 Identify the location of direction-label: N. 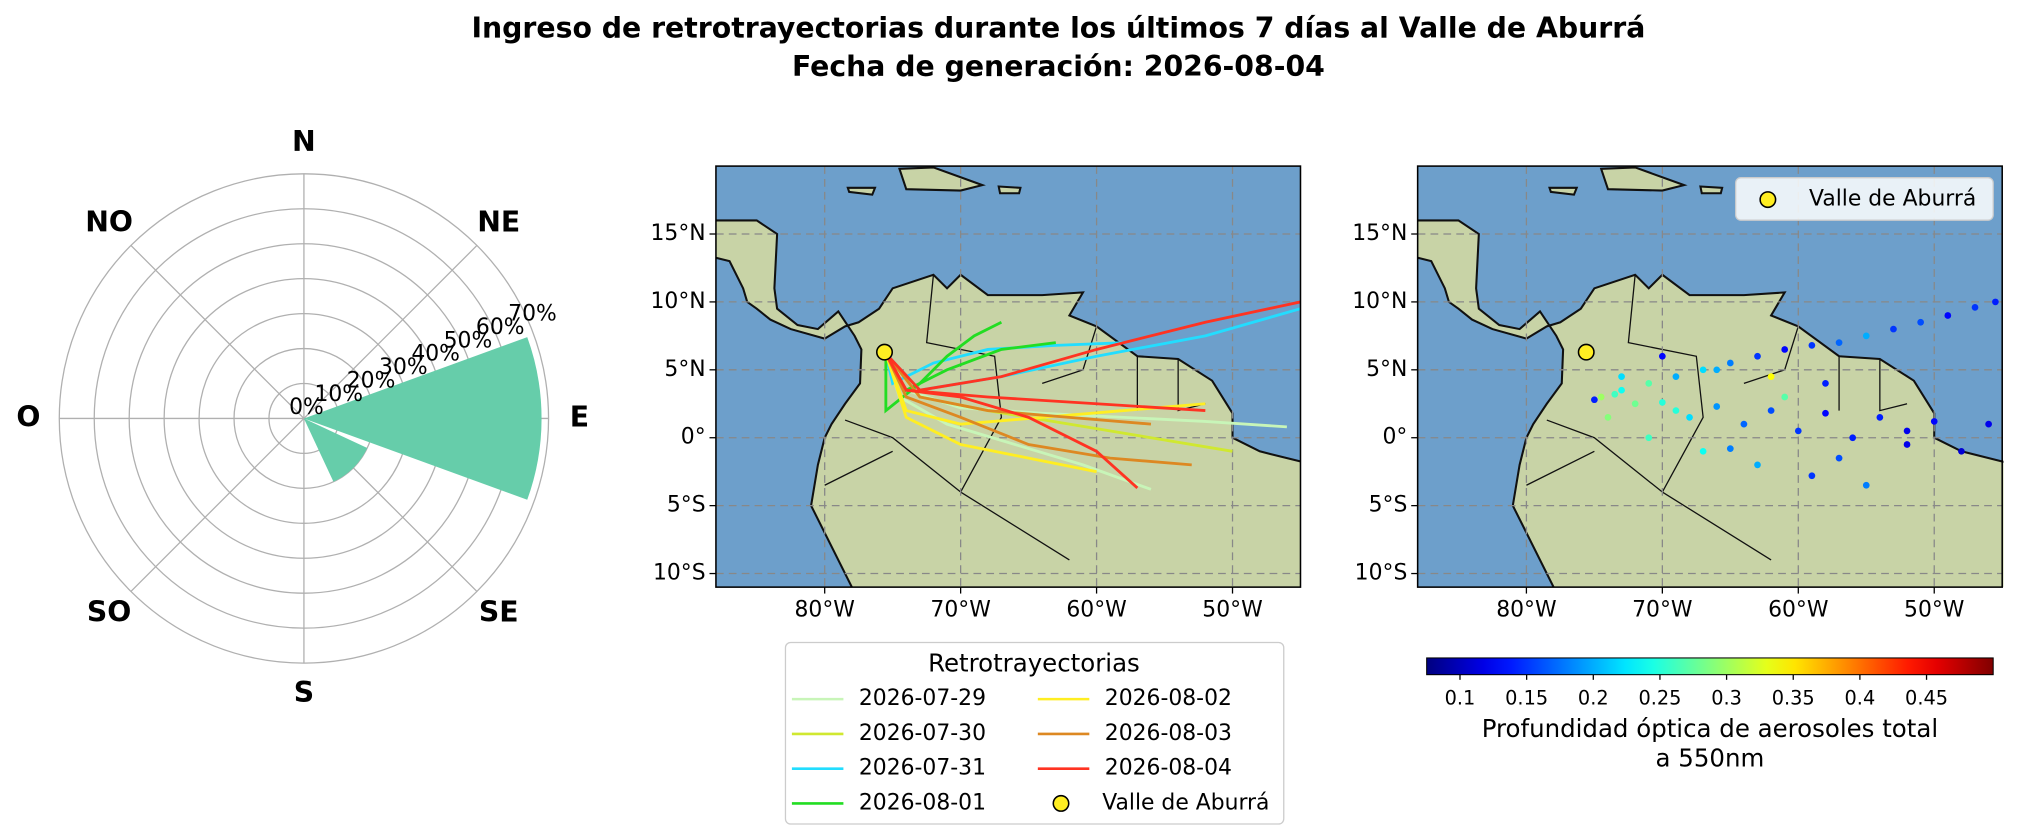
(304, 141).